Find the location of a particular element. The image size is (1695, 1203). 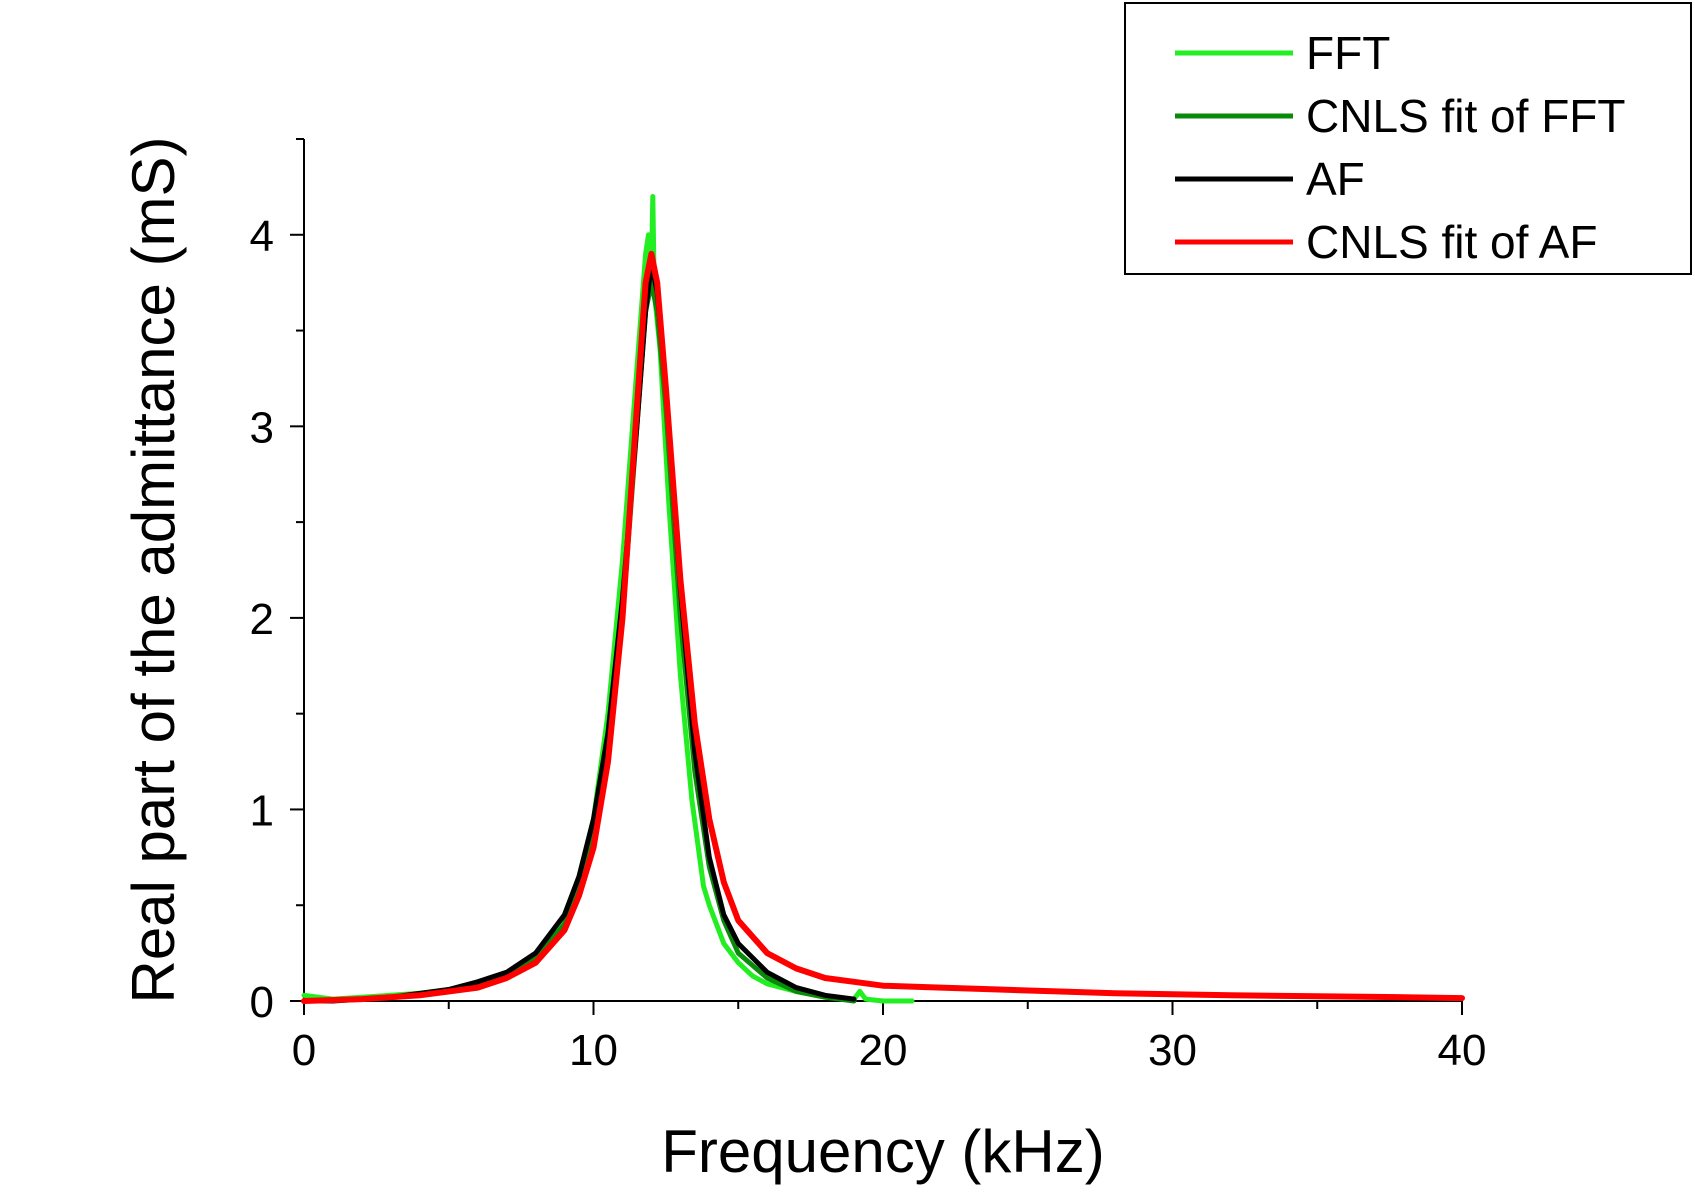

y-tick-label: 2 is located at coordinates (262, 619).